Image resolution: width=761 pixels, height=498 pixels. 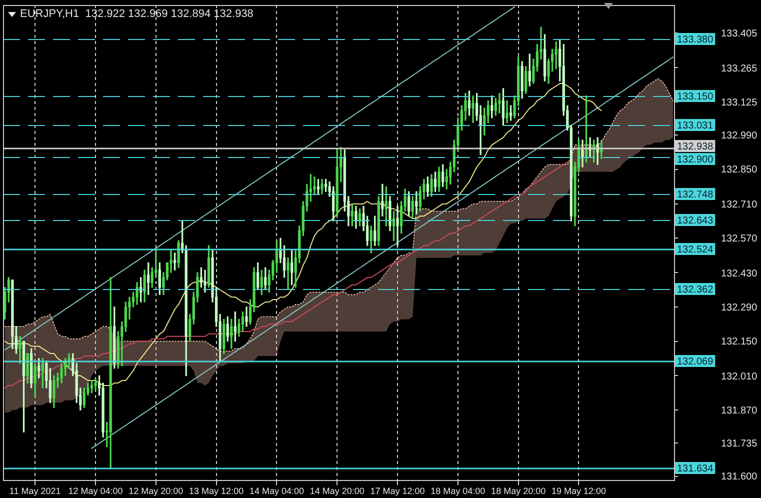 What do you see at coordinates (695, 194) in the screenshot?
I see `ref-line-label: 132.748` at bounding box center [695, 194].